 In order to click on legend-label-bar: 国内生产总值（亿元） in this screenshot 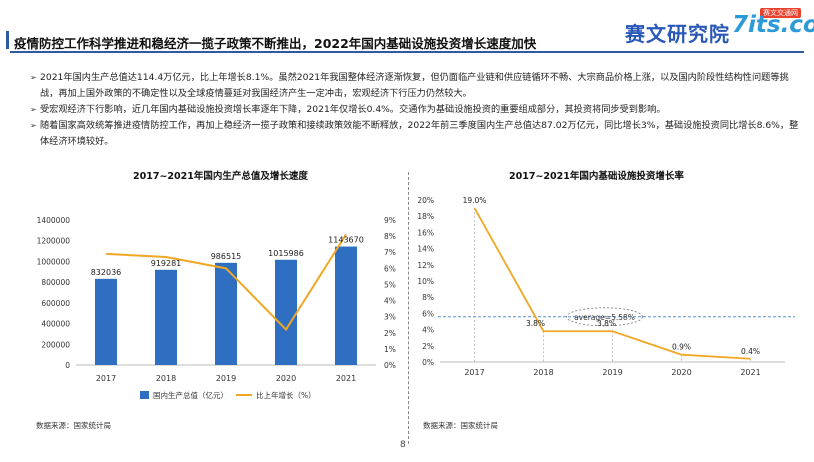, I will do `click(190, 395)`.